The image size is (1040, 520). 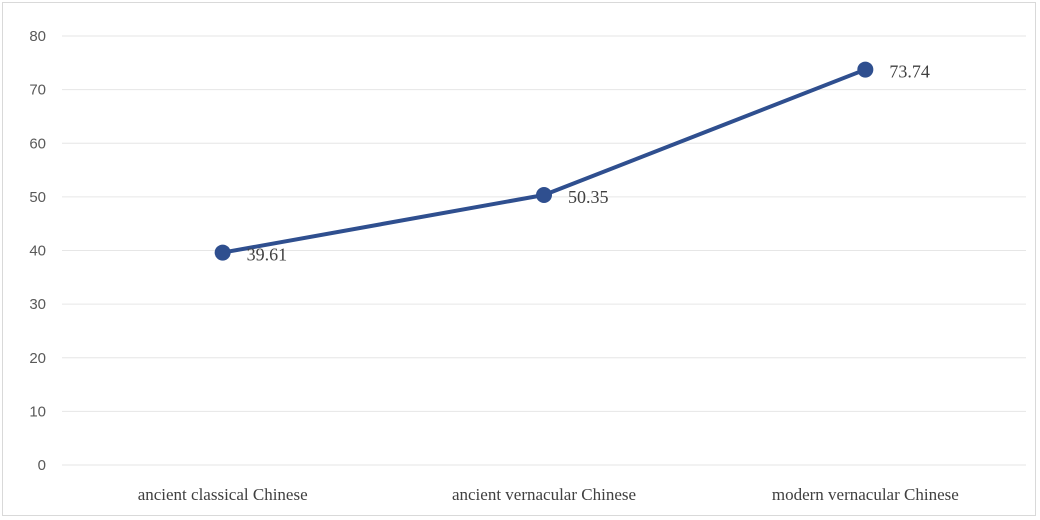 What do you see at coordinates (37, 358) in the screenshot?
I see `y-tick-label: 20` at bounding box center [37, 358].